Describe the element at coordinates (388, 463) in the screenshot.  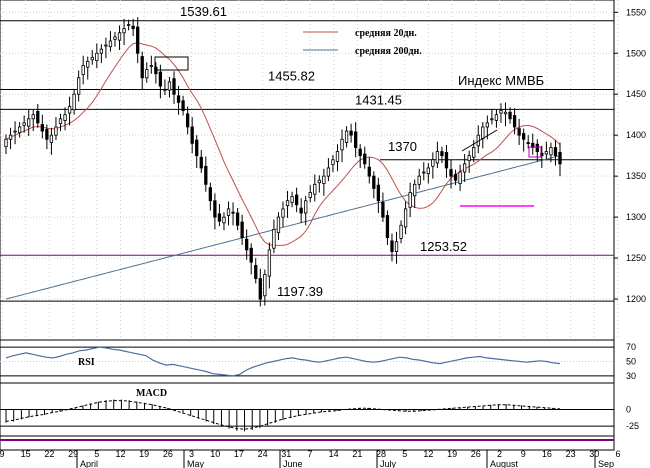
I see `x-month-label: July` at that location.